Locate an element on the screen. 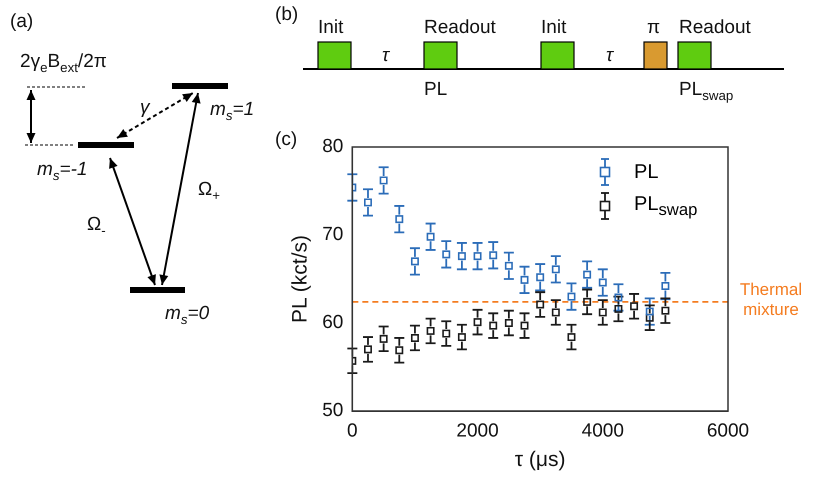 This screenshot has height=479, width=833. x-tick-label: 2000 is located at coordinates (477, 431).